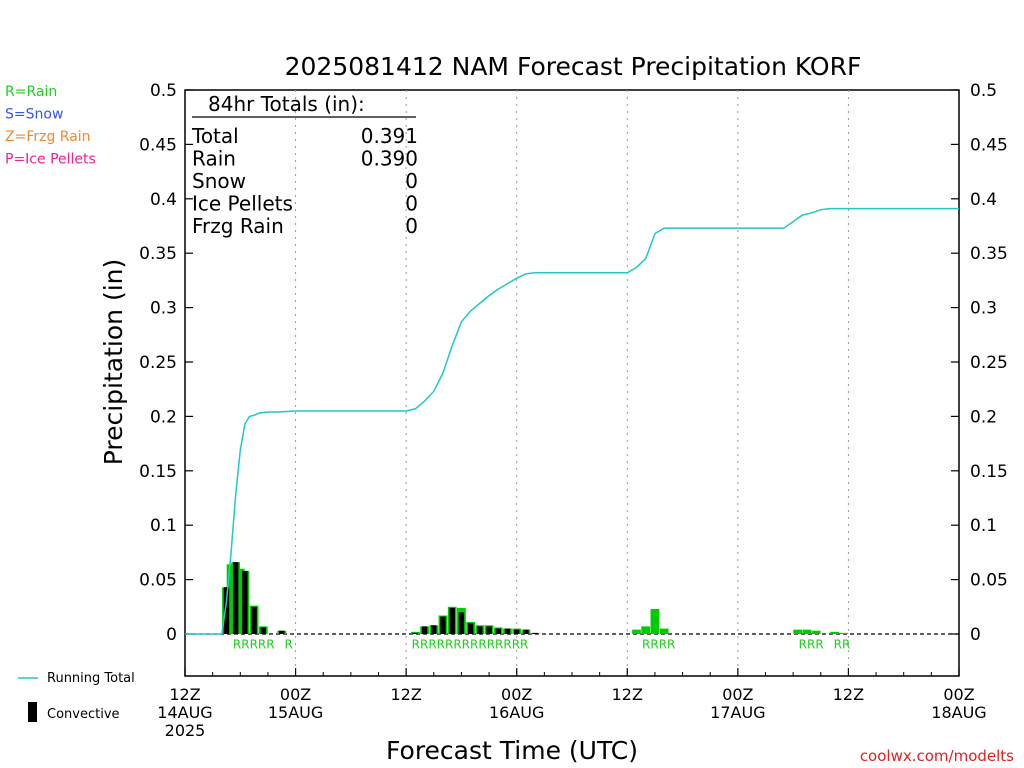  I want to click on rain-bars, so click(535, 598).